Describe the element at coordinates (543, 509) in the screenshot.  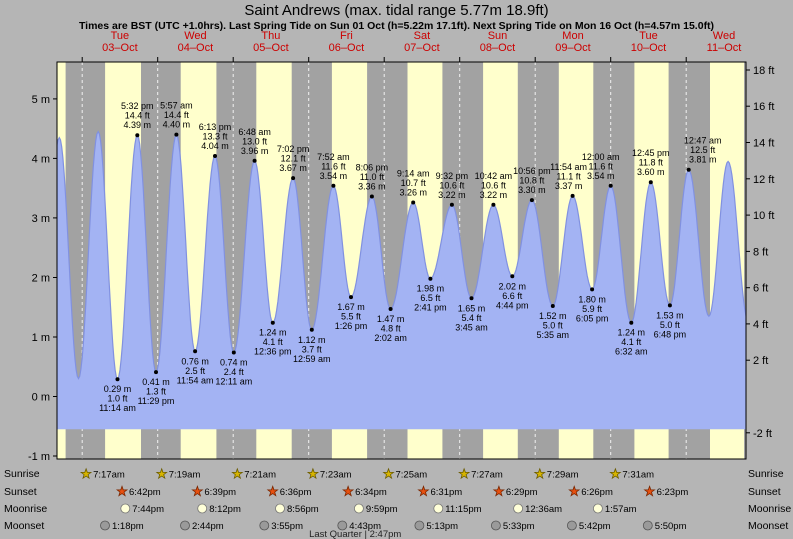
I see `moonrise-time: 12:36am` at that location.